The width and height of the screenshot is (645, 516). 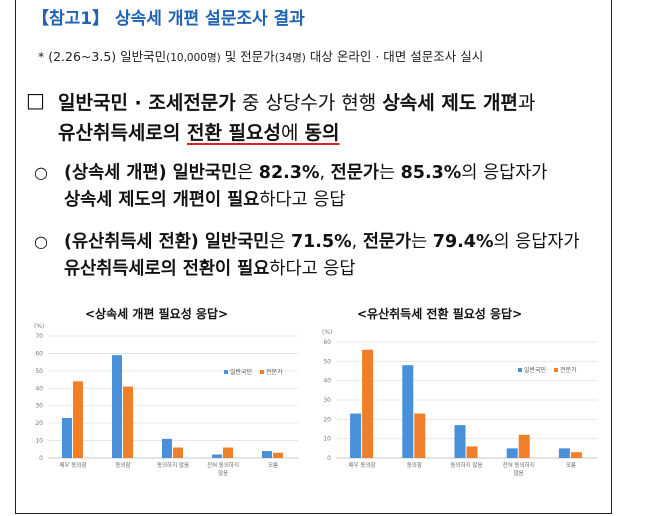 What do you see at coordinates (463, 242) in the screenshot?
I see `finding-value: 79.4%` at bounding box center [463, 242].